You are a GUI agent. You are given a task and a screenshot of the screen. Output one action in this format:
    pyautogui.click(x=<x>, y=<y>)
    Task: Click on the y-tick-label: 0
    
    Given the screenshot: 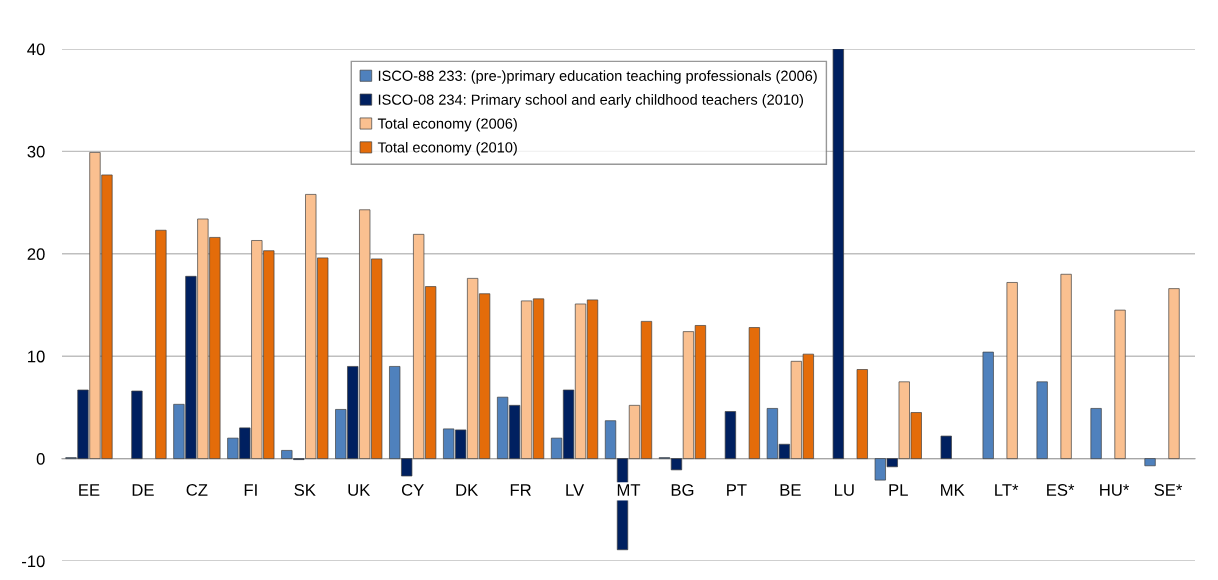 What is the action you would take?
    pyautogui.click(x=40, y=459)
    